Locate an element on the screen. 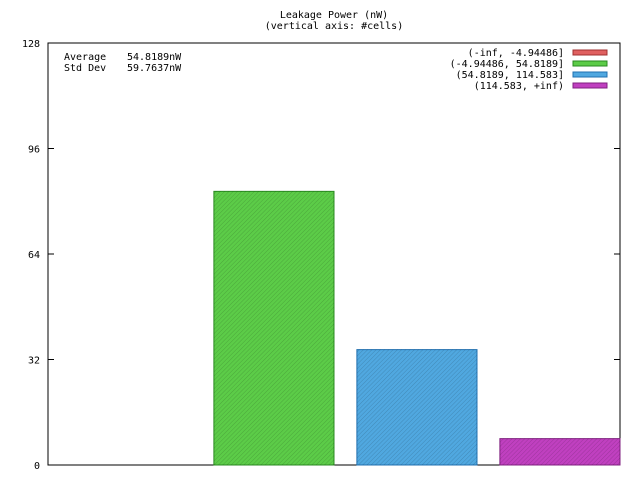 The image size is (640, 480). stat-stddev-label: Std Dev is located at coordinates (85, 68).